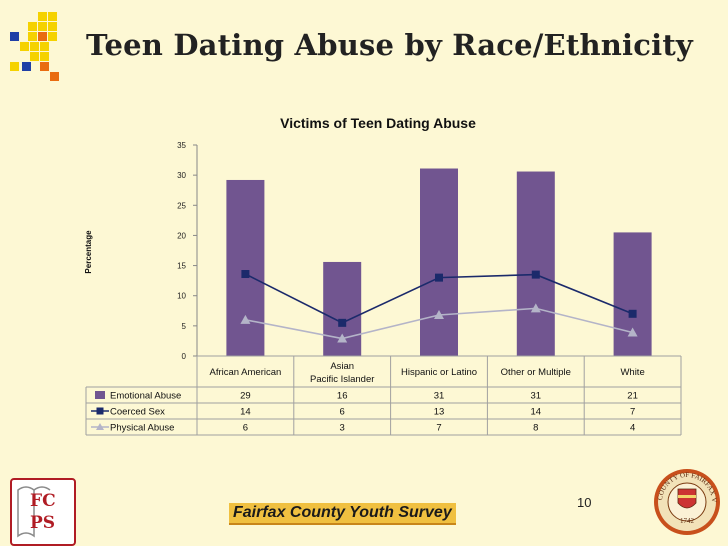 The width and height of the screenshot is (728, 546). Describe the element at coordinates (632, 396) in the screenshot. I see `data-label: 21` at that location.